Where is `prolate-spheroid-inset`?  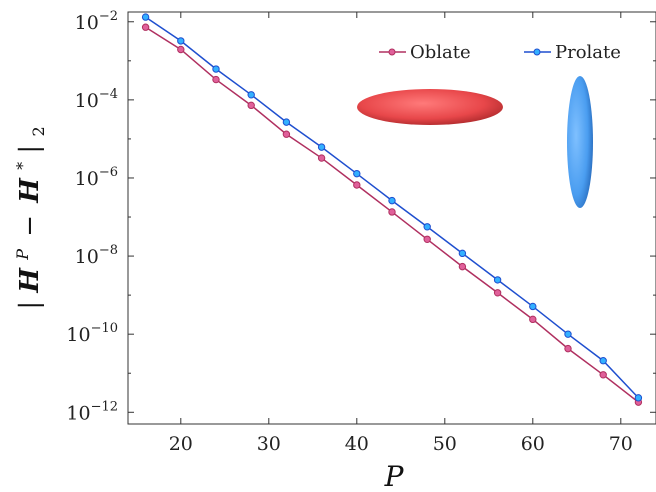 prolate-spheroid-inset is located at coordinates (580, 142).